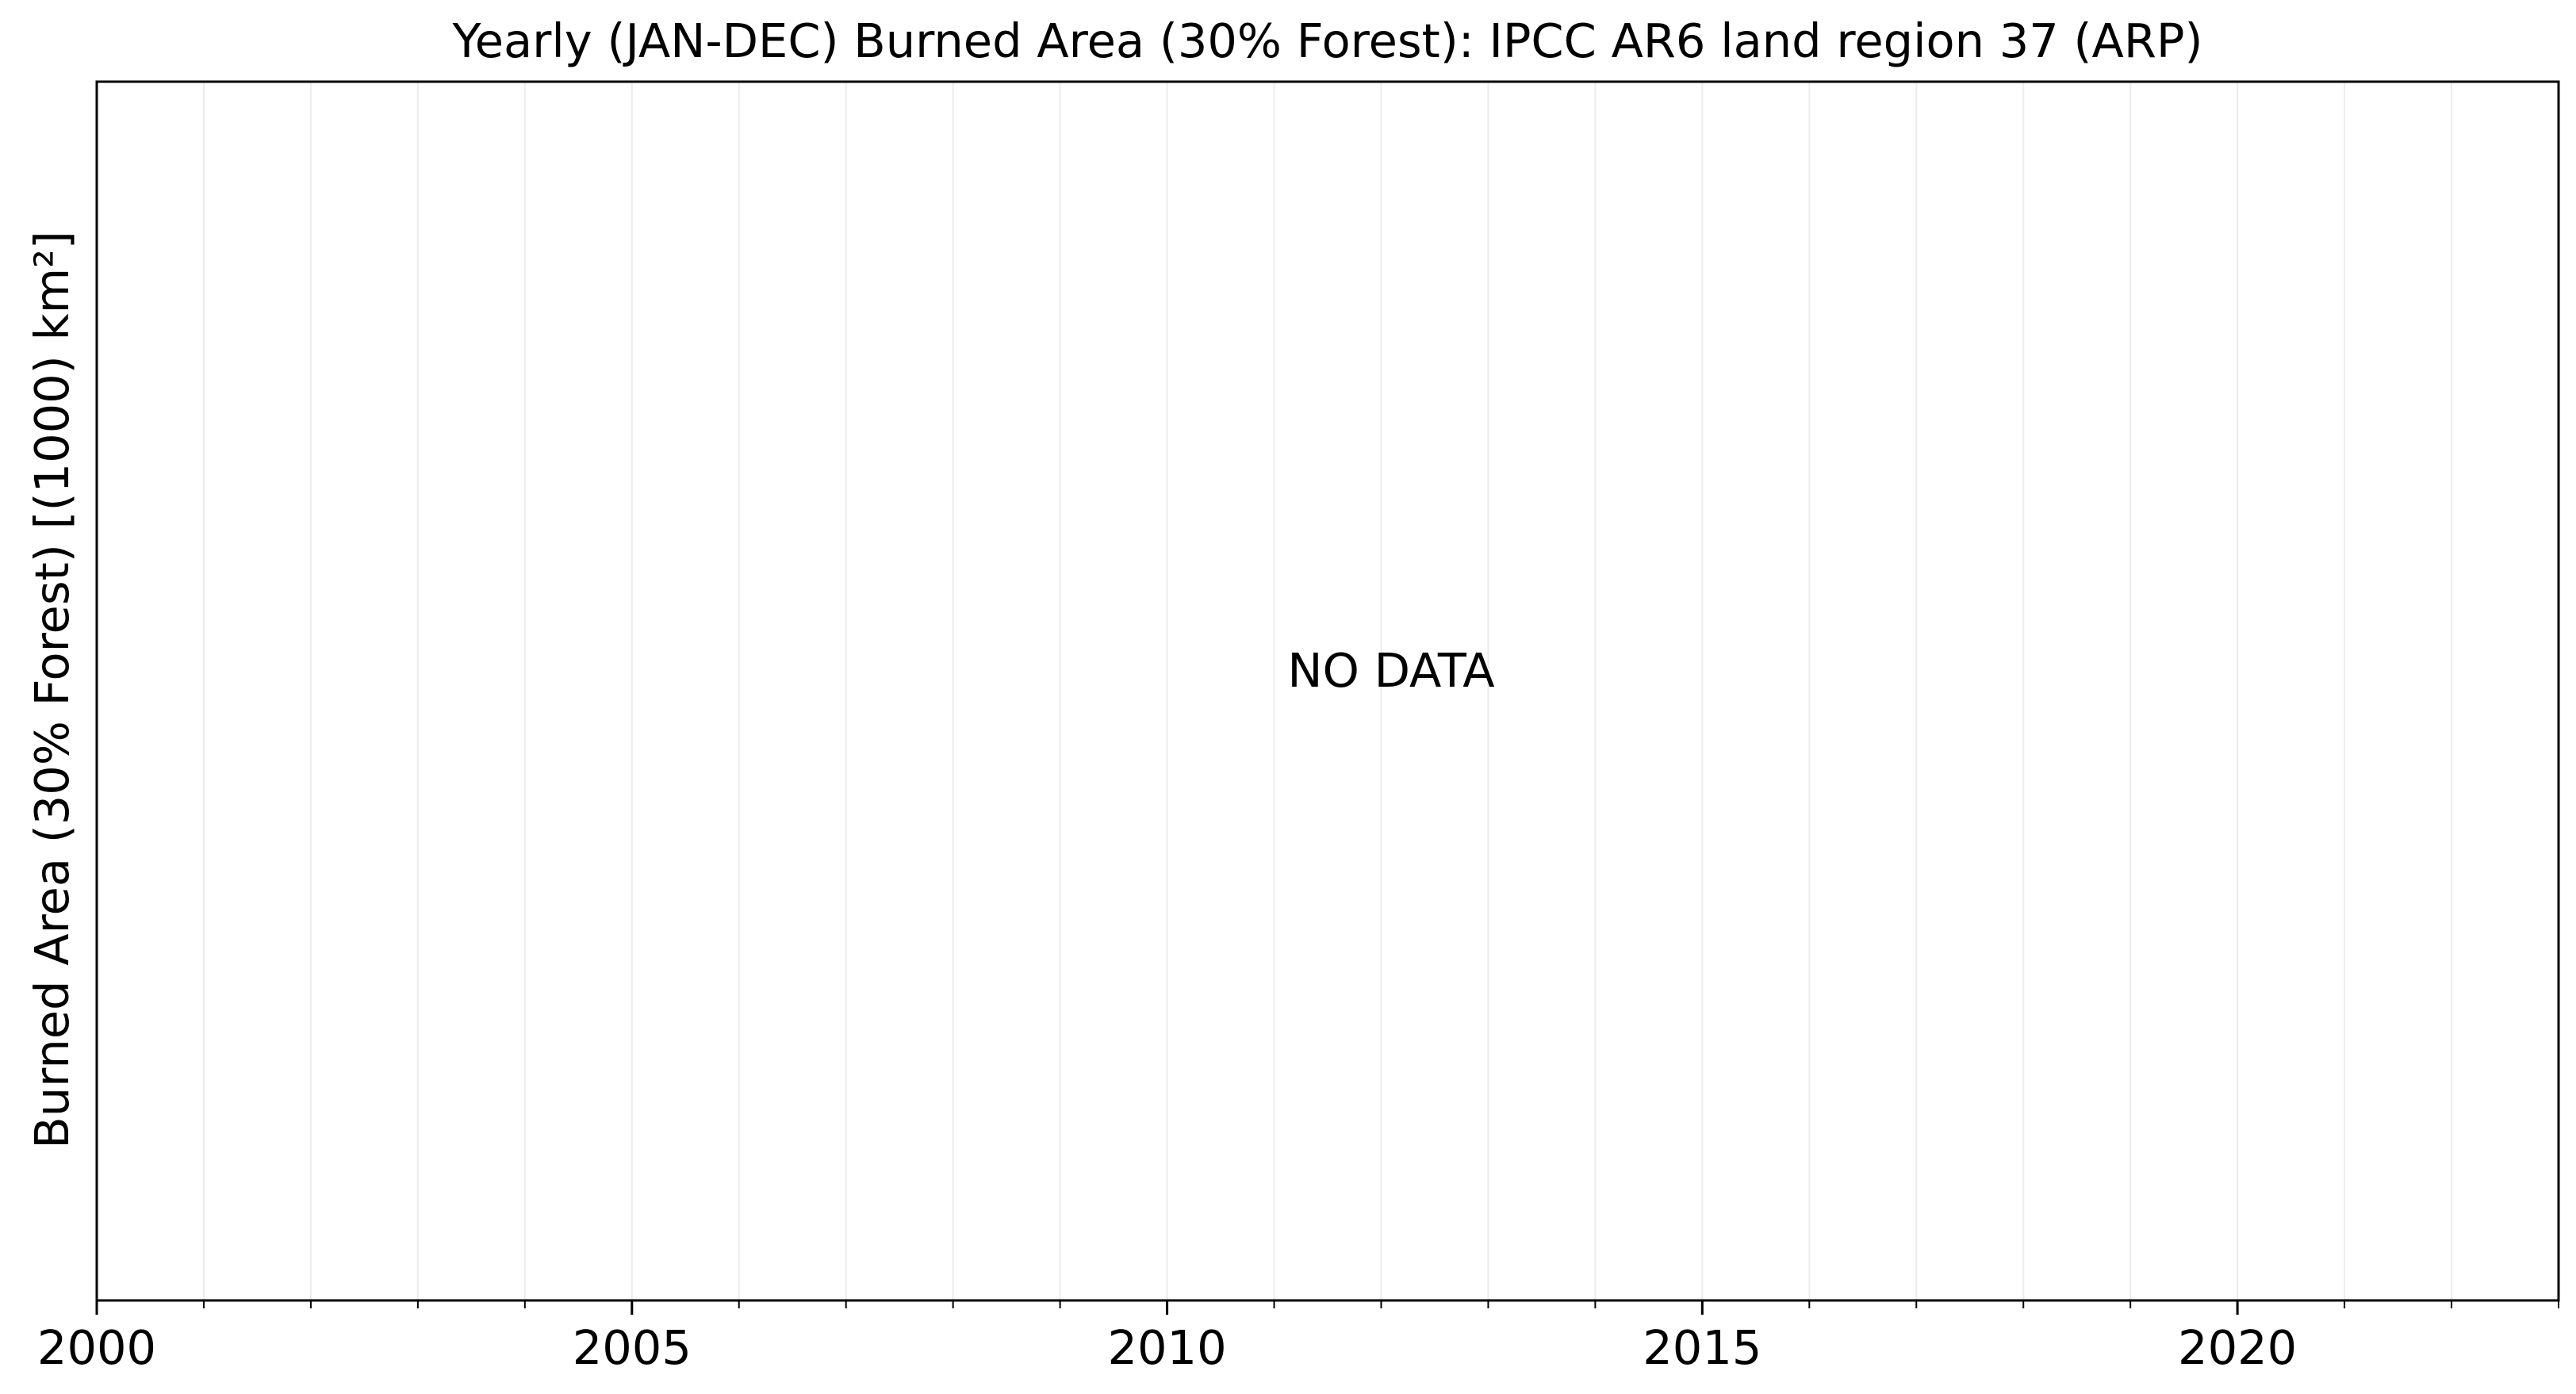 The width and height of the screenshot is (2576, 1394). What do you see at coordinates (1327, 1307) in the screenshot?
I see `x-axis-ticks` at bounding box center [1327, 1307].